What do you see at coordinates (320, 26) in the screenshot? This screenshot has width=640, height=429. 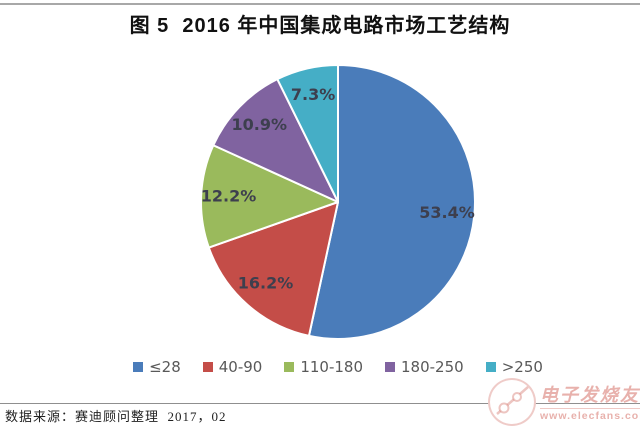 I see `chart-title: 图 5 2016 年中国集成电路市场工艺结构` at bounding box center [320, 26].